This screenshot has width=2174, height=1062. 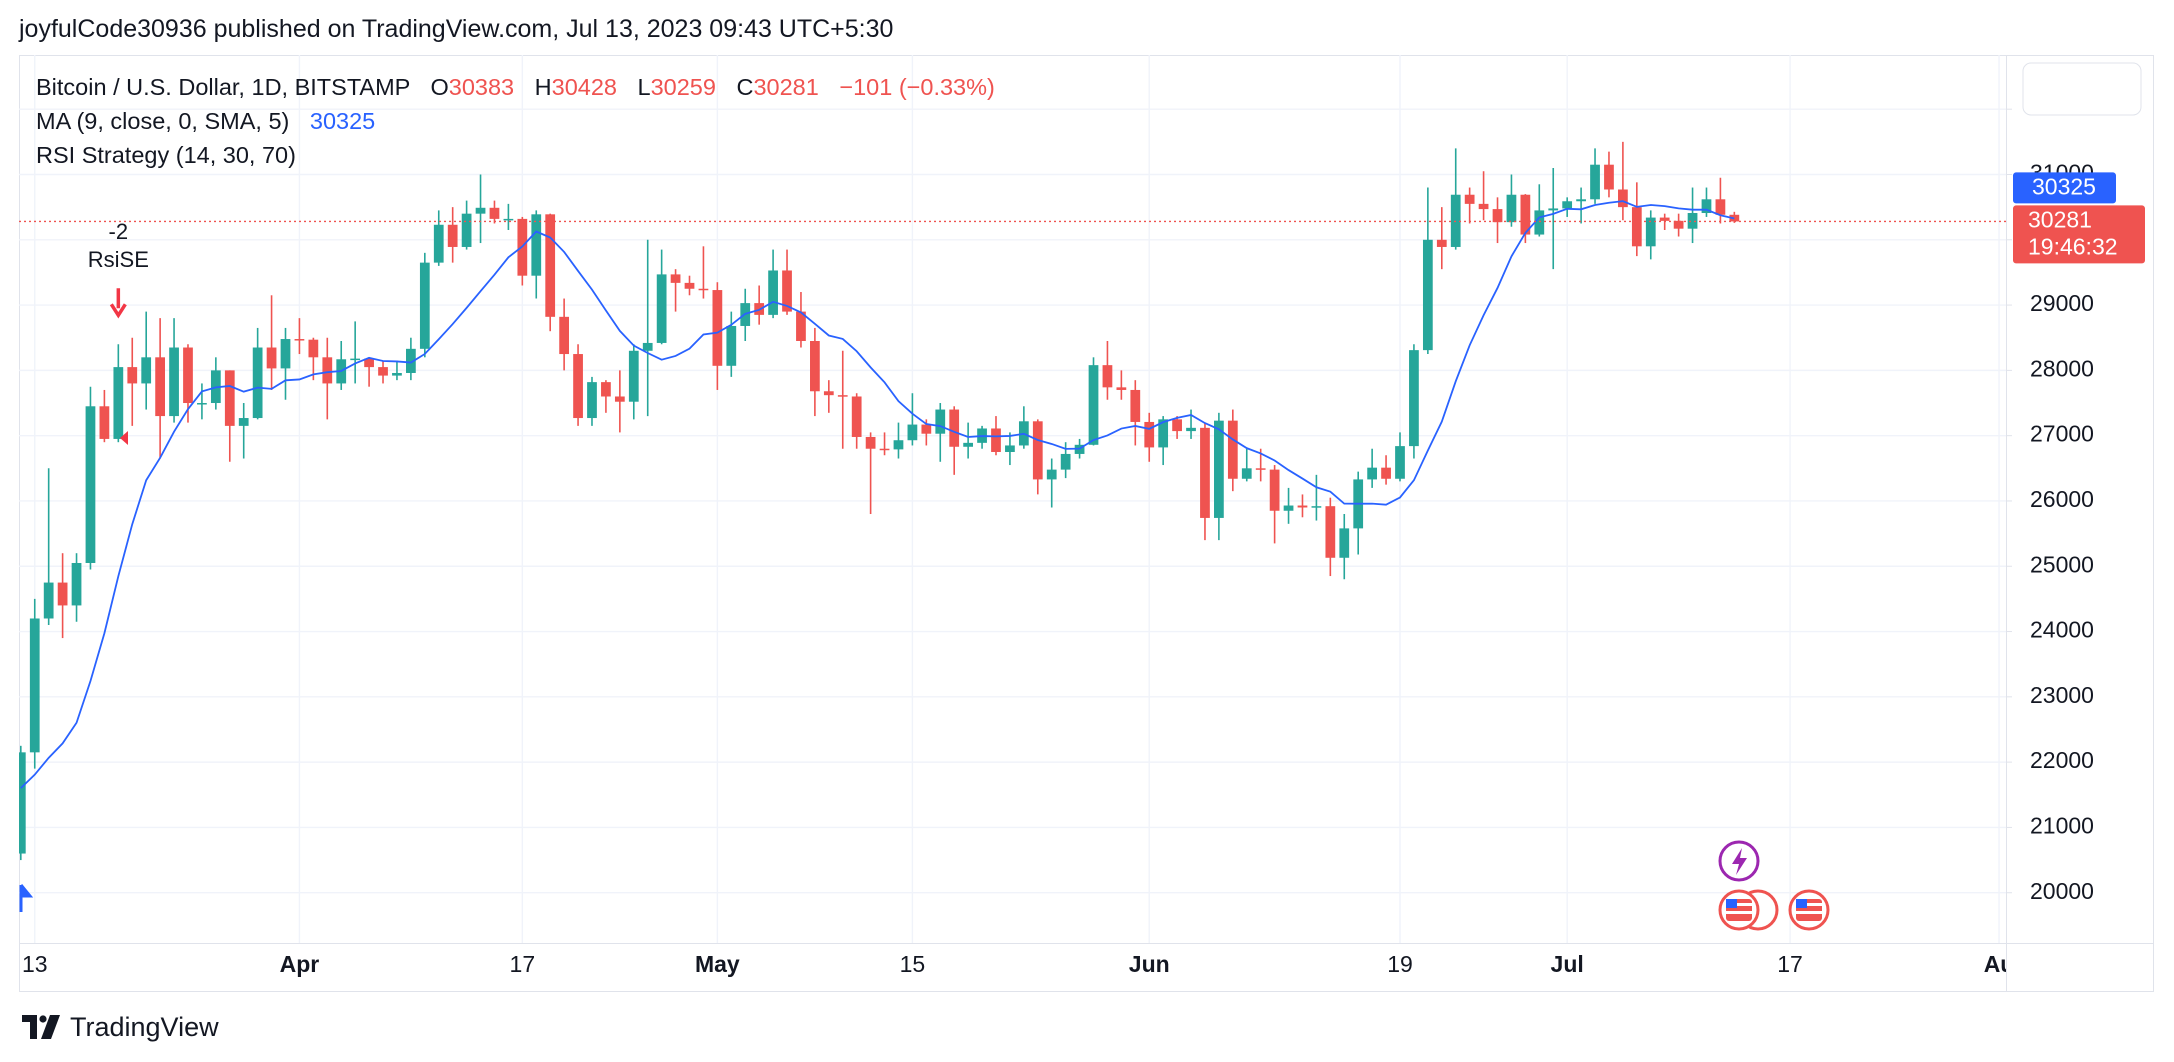 I want to click on ohlc-value: 30281, so click(x=786, y=87).